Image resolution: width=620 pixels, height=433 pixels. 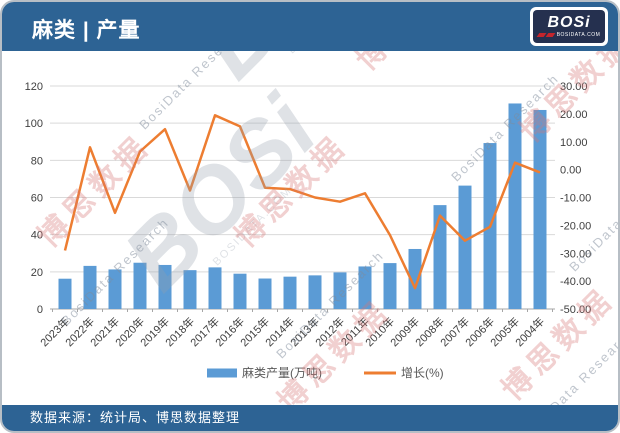 I want to click on bar-2012年, so click(x=340, y=290).